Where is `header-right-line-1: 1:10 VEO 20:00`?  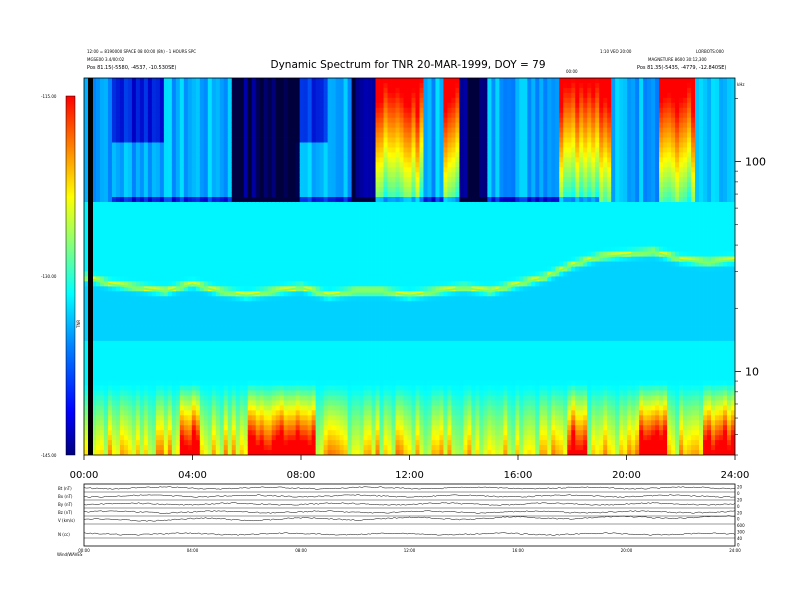 header-right-line-1: 1:10 VEO 20:00 is located at coordinates (616, 51).